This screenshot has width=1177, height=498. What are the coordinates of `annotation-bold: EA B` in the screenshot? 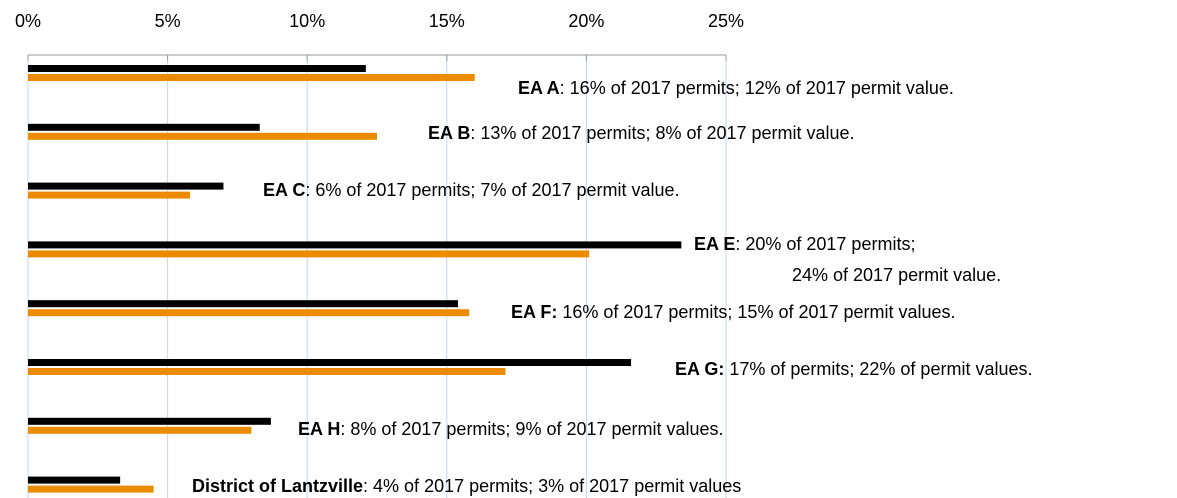 It's located at (449, 133).